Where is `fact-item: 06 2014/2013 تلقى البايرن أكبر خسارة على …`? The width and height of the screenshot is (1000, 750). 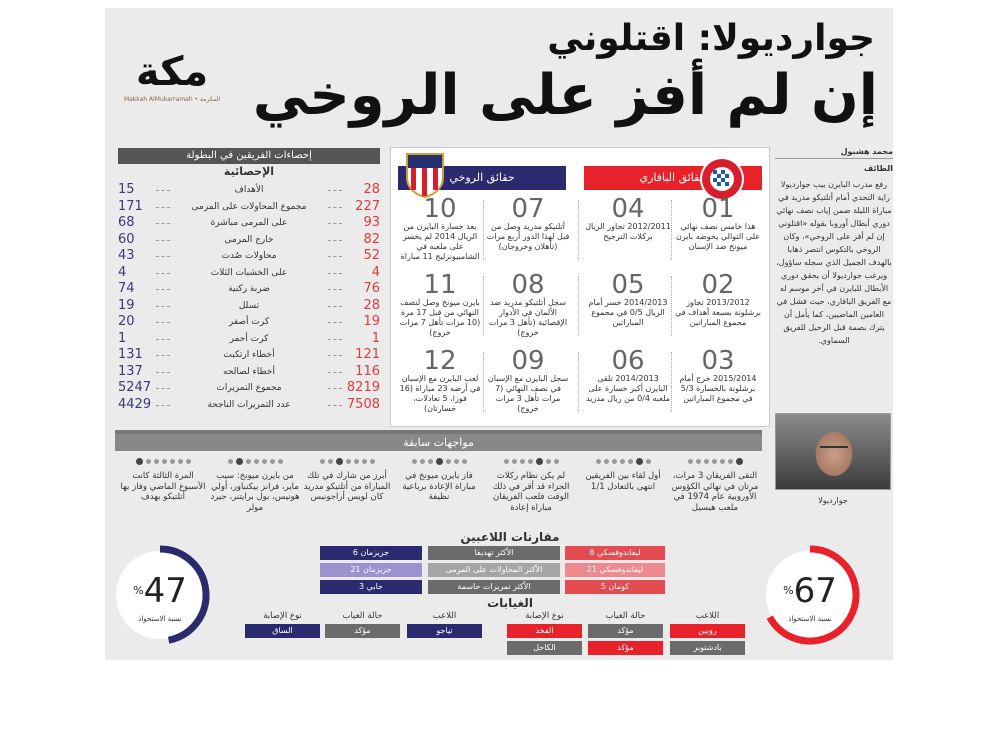 fact-item: 06 2014/2013 تلقى البايرن أكبر خسارة على … is located at coordinates (628, 376).